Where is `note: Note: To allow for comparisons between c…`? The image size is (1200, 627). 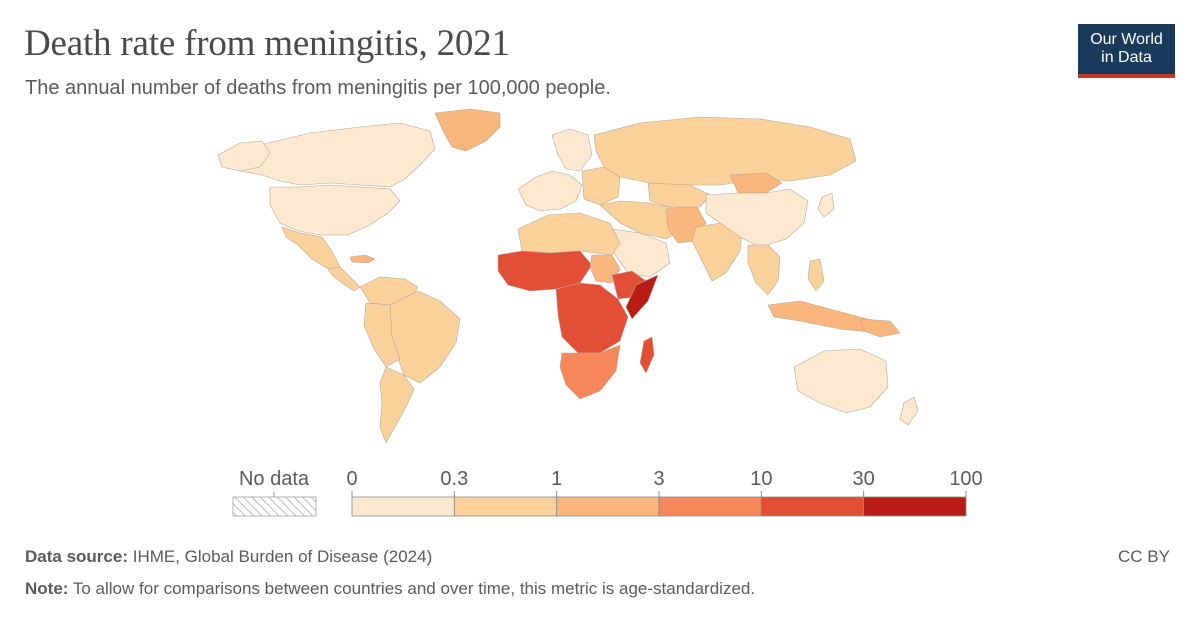
note: Note: To allow for comparisons between c… is located at coordinates (390, 589).